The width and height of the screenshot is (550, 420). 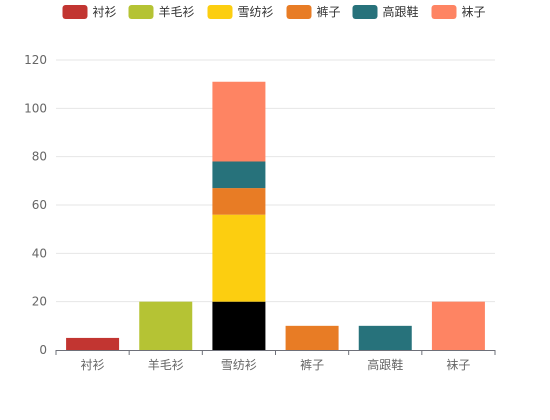 I want to click on legend-item-label: 羊毛衫, so click(x=177, y=11).